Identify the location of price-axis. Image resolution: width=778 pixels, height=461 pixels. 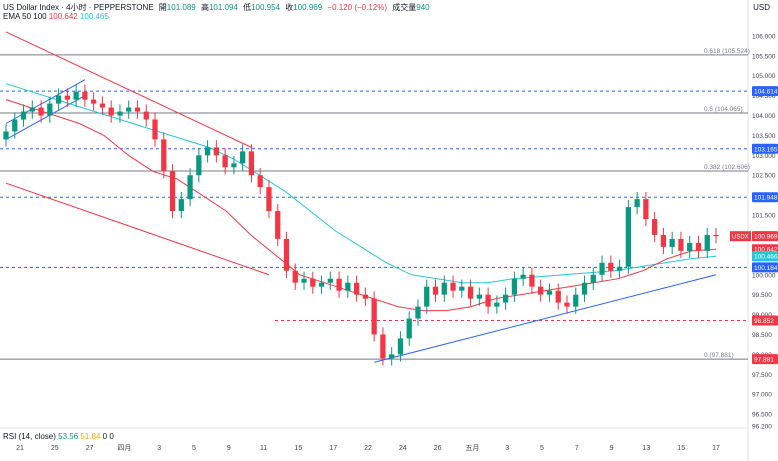
(763, 230).